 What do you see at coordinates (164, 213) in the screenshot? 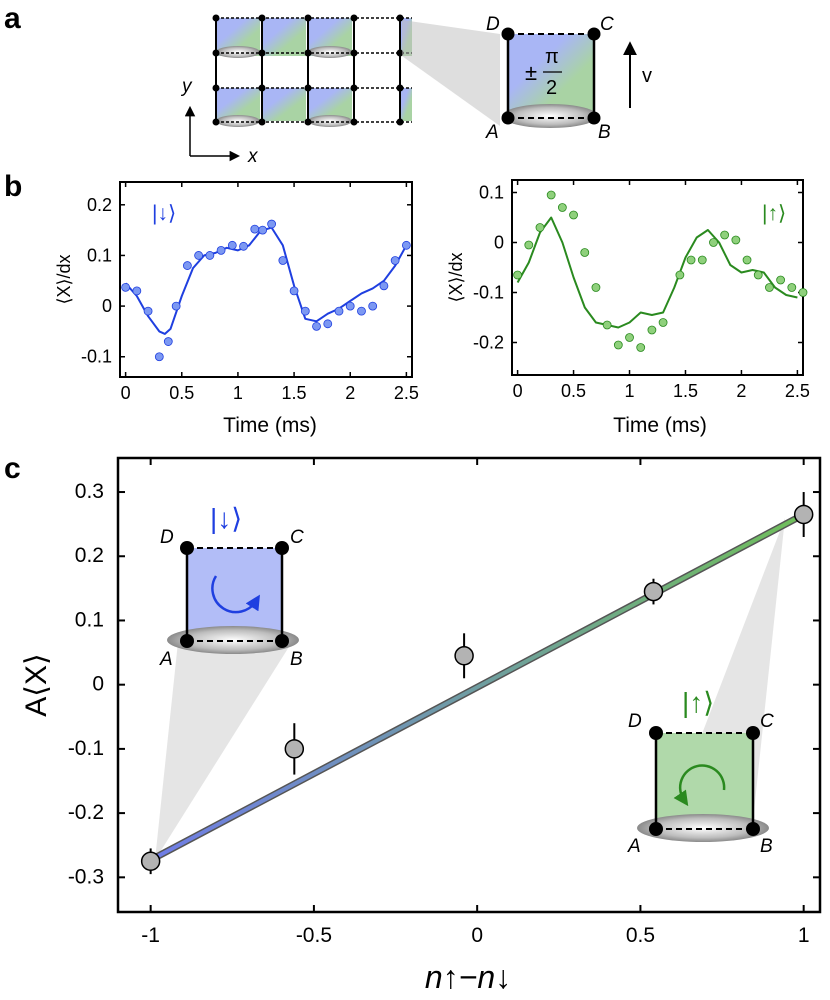
I see `ket-down-label: |↓⟩` at bounding box center [164, 213].